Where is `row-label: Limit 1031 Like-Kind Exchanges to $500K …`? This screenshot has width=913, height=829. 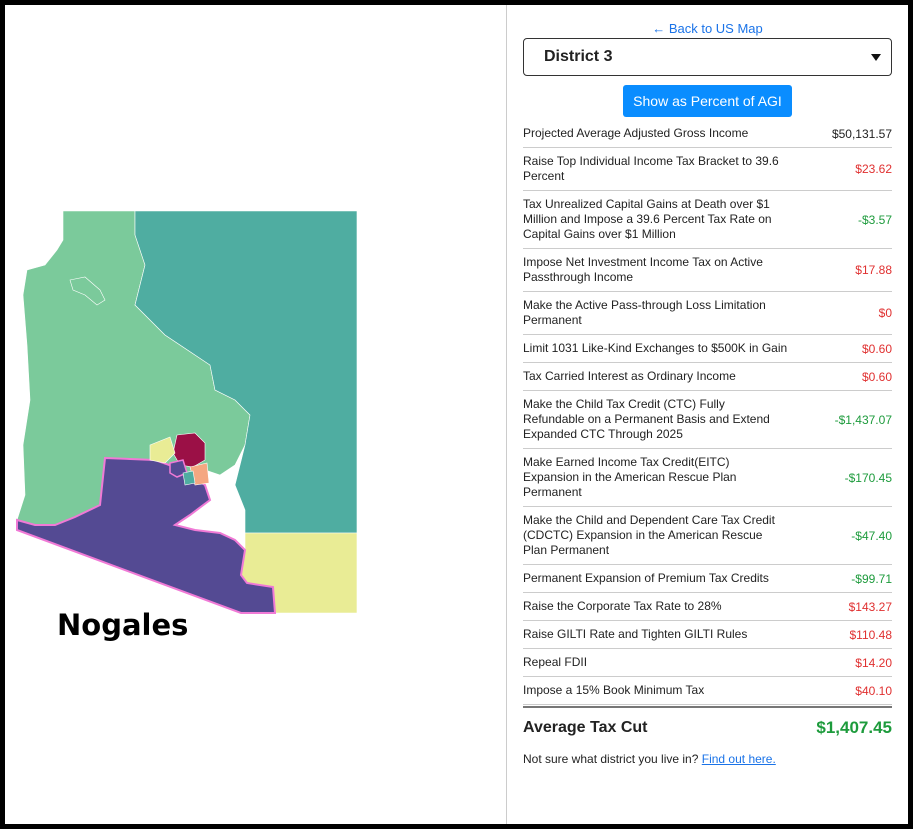 row-label: Limit 1031 Like-Kind Exchanges to $500K … is located at coordinates (655, 348).